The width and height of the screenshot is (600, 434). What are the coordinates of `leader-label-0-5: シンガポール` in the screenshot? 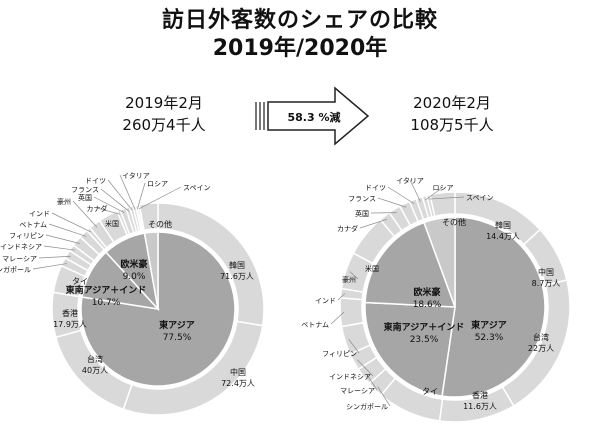 It's located at (15, 269).